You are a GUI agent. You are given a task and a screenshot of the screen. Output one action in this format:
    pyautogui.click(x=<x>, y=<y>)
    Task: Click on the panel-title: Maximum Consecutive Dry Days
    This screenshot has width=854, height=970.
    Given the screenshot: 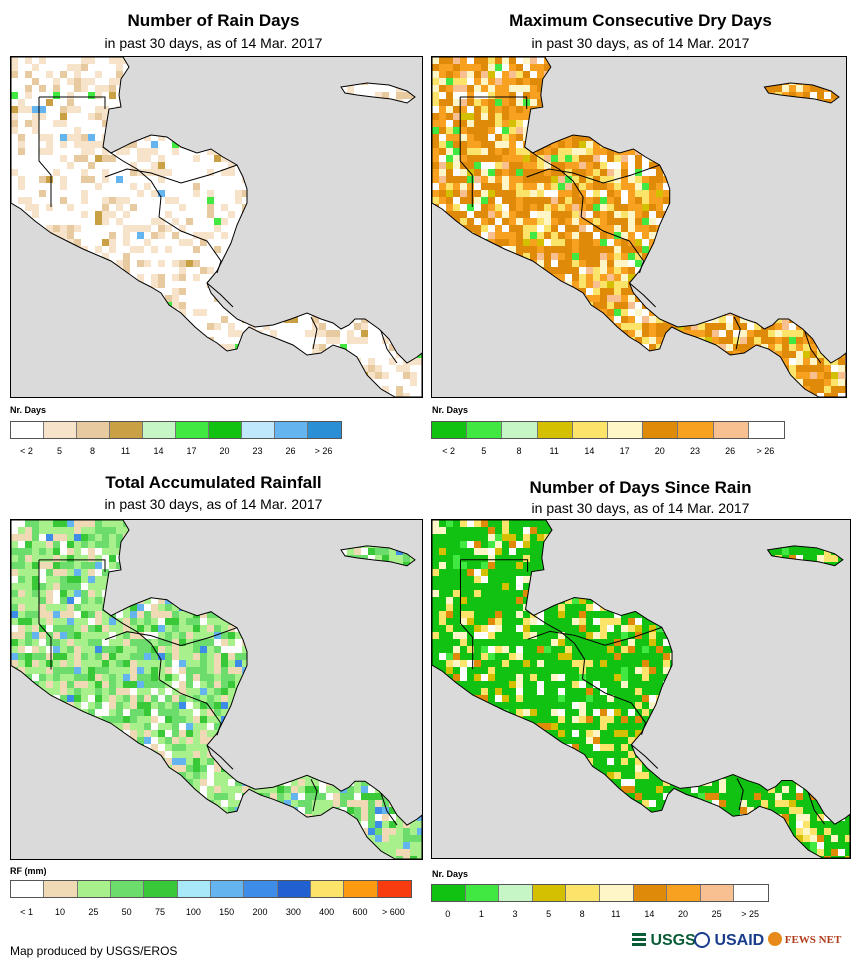 What is the action you would take?
    pyautogui.click(x=640, y=20)
    